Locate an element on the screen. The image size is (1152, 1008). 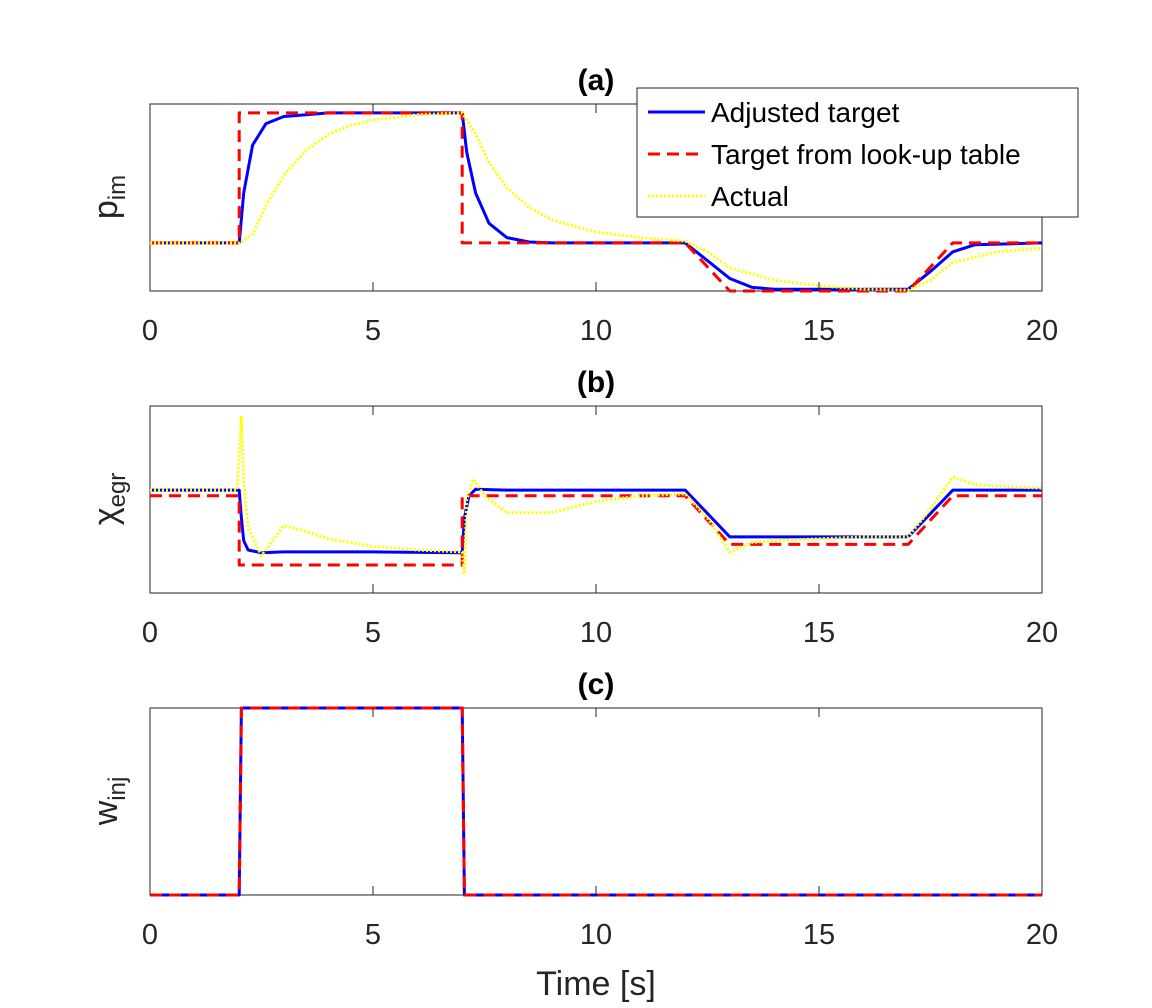
legend-box is located at coordinates (857, 152).